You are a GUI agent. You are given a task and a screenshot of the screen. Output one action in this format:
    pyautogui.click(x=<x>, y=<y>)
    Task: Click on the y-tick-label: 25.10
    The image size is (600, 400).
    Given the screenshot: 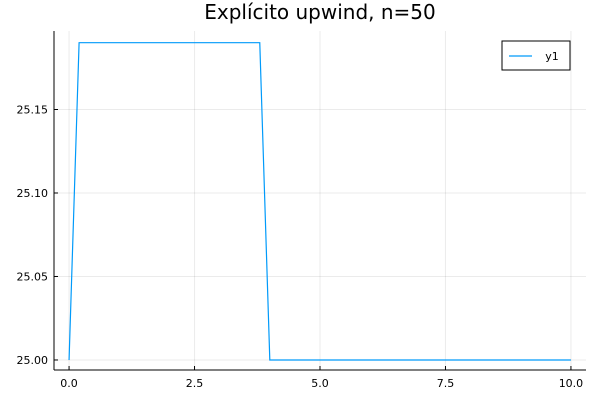 What is the action you would take?
    pyautogui.click(x=33, y=193)
    